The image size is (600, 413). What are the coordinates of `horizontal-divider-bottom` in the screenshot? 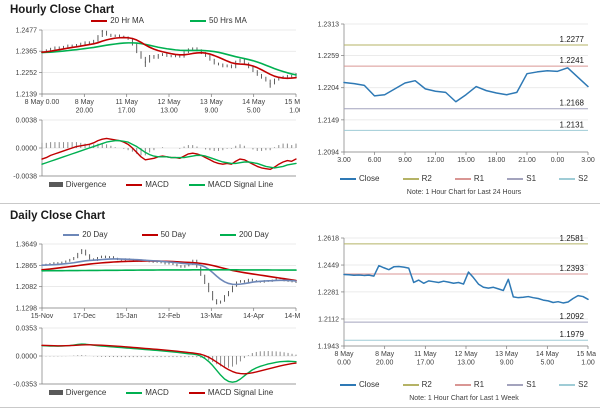 It's located at (300, 407).